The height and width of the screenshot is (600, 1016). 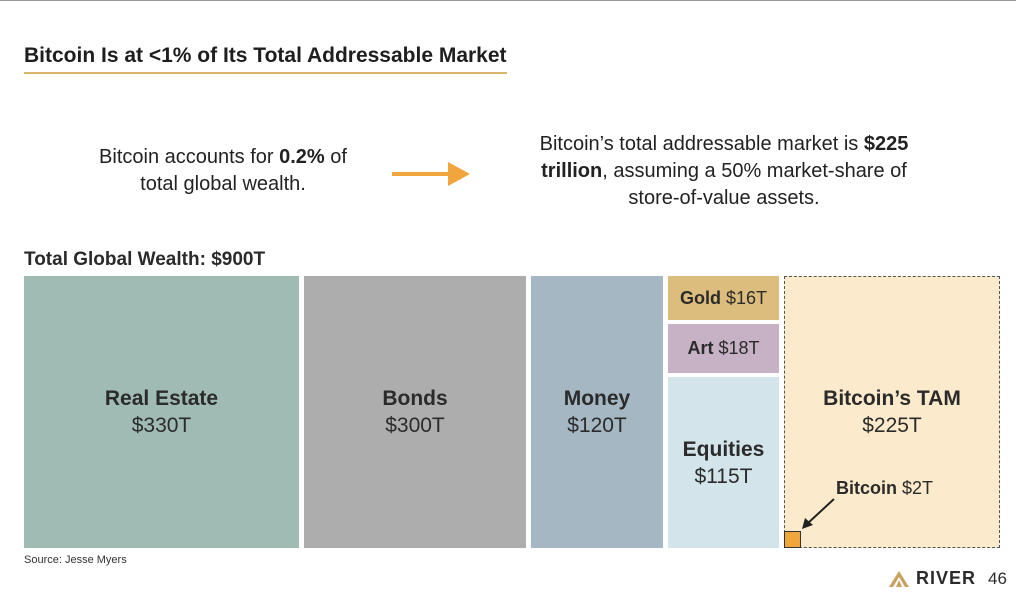 I want to click on block-gold-name: Gold, so click(x=700, y=297).